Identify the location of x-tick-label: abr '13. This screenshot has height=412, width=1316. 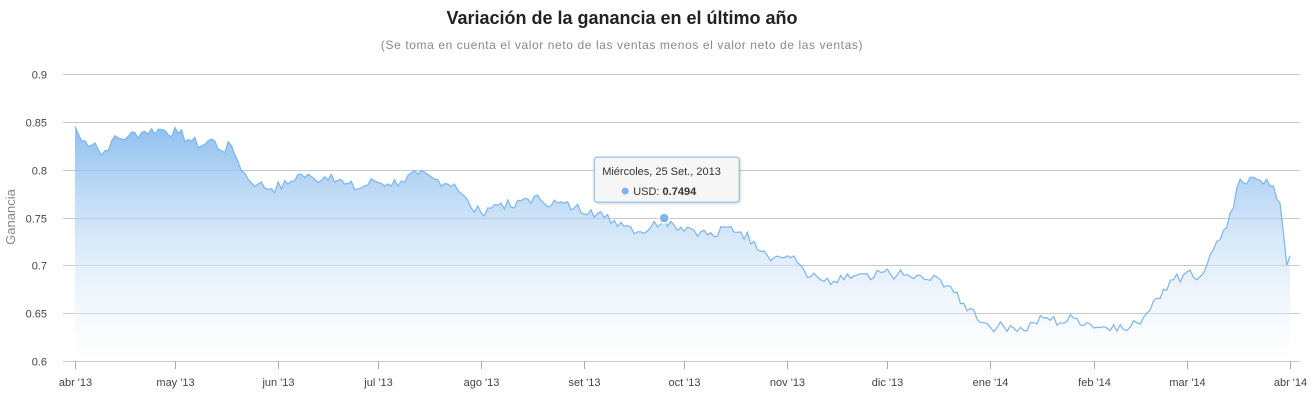
(75, 383).